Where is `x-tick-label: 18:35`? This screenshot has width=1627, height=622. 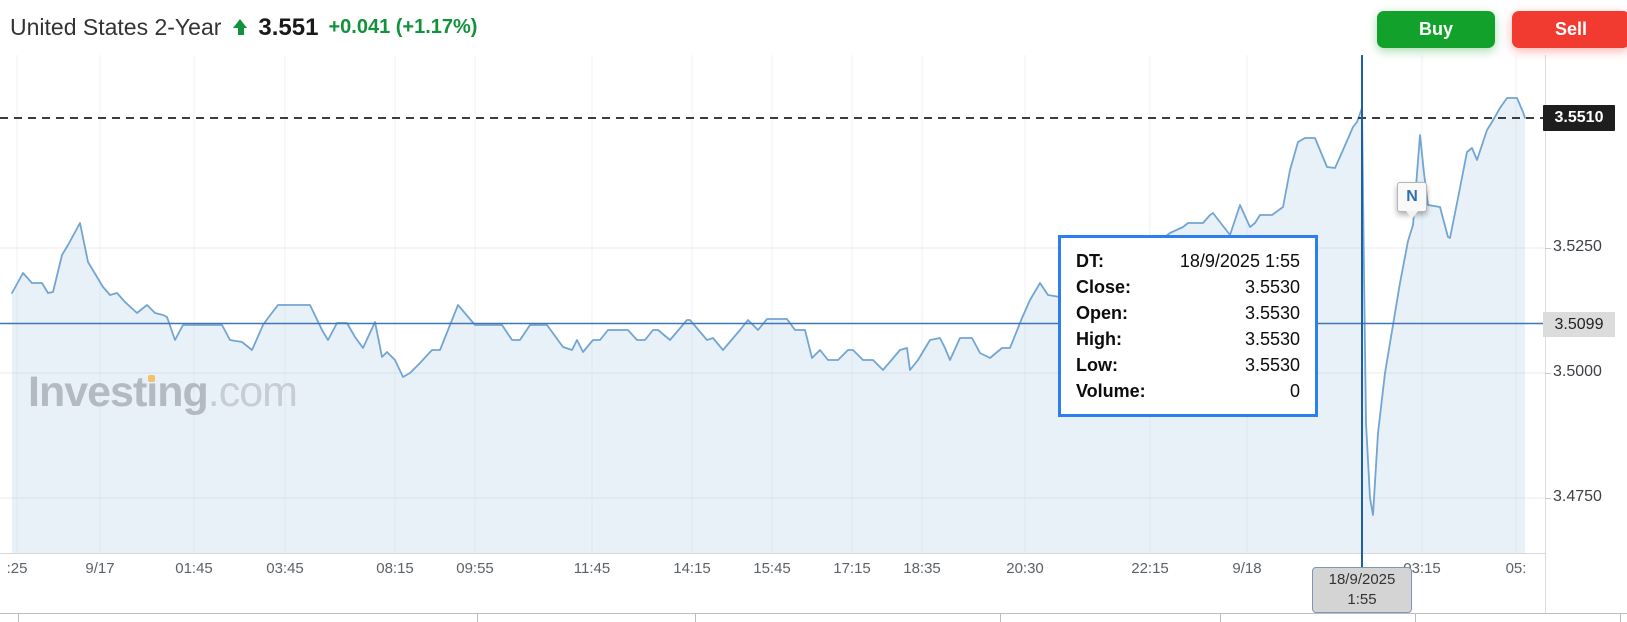
x-tick-label: 18:35 is located at coordinates (922, 568).